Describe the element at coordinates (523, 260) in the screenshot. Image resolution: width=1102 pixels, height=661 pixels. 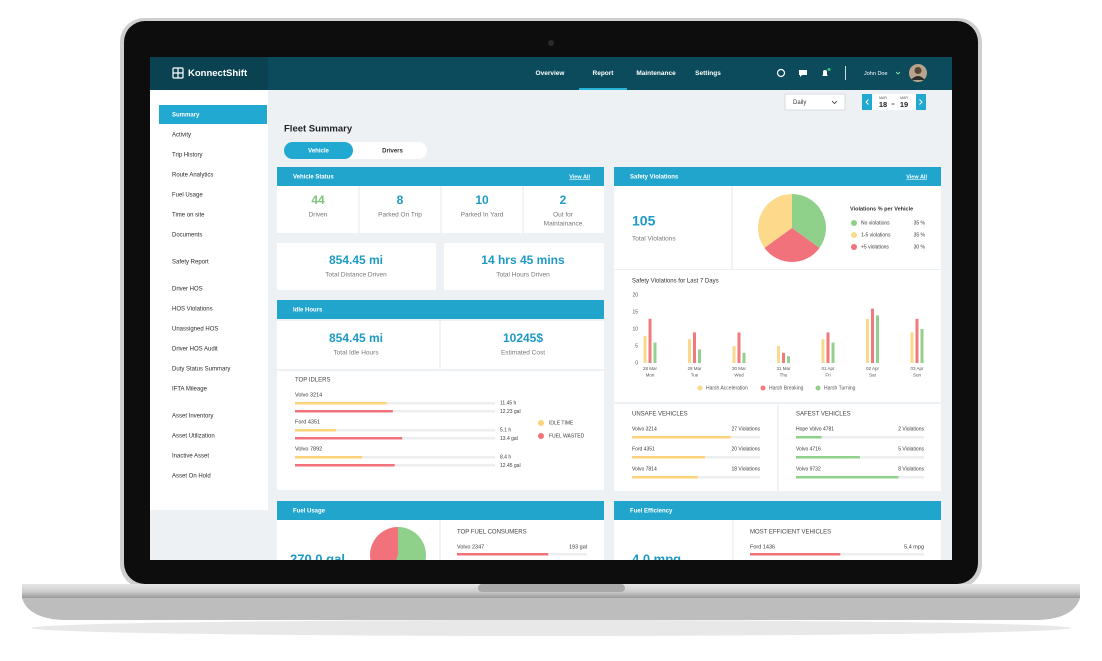
I see `stat-value: 14 hrs 45 mins` at that location.